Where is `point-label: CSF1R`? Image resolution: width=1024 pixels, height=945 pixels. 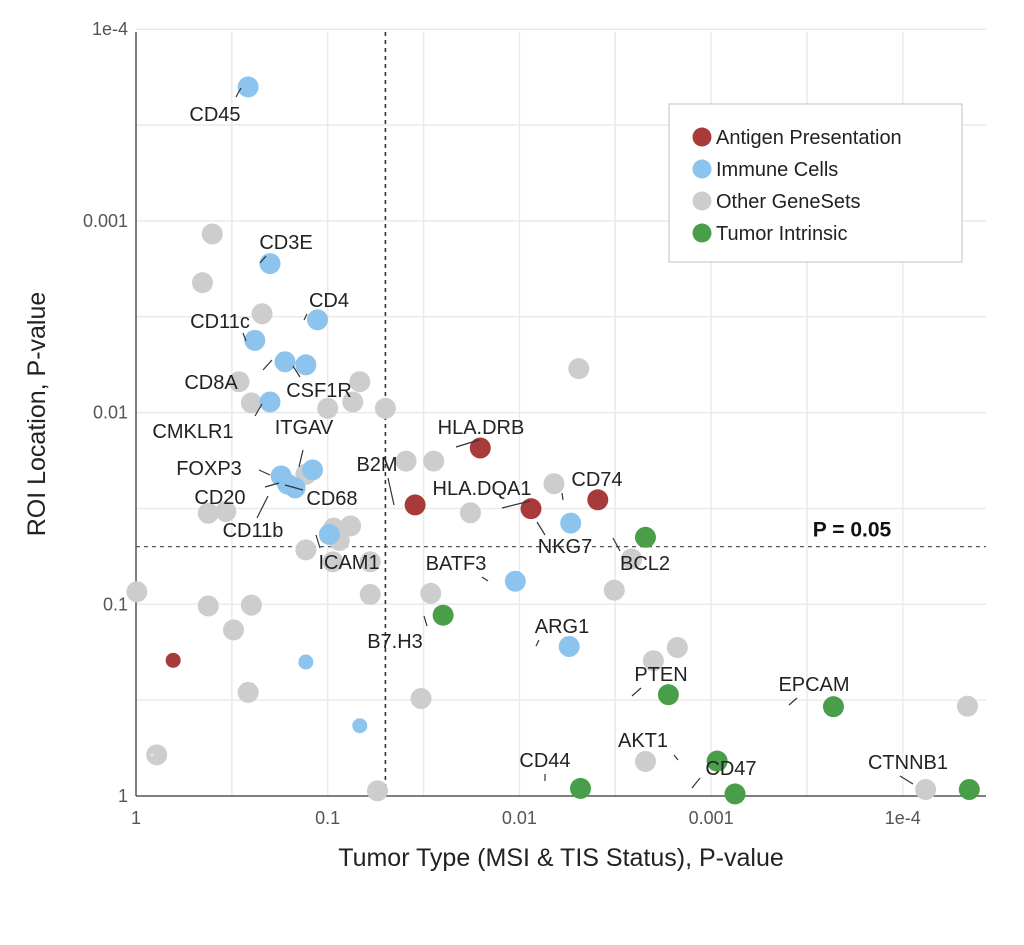 point-label: CSF1R is located at coordinates (319, 391).